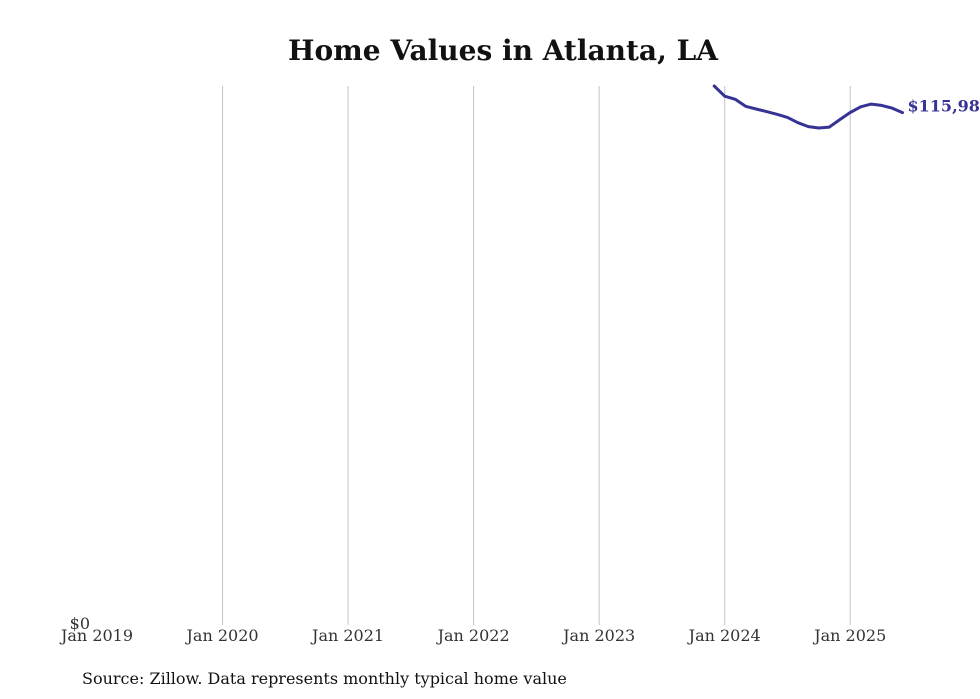 This screenshot has width=980, height=699. What do you see at coordinates (944, 106) in the screenshot?
I see `end-value-label: $115,98` at bounding box center [944, 106].